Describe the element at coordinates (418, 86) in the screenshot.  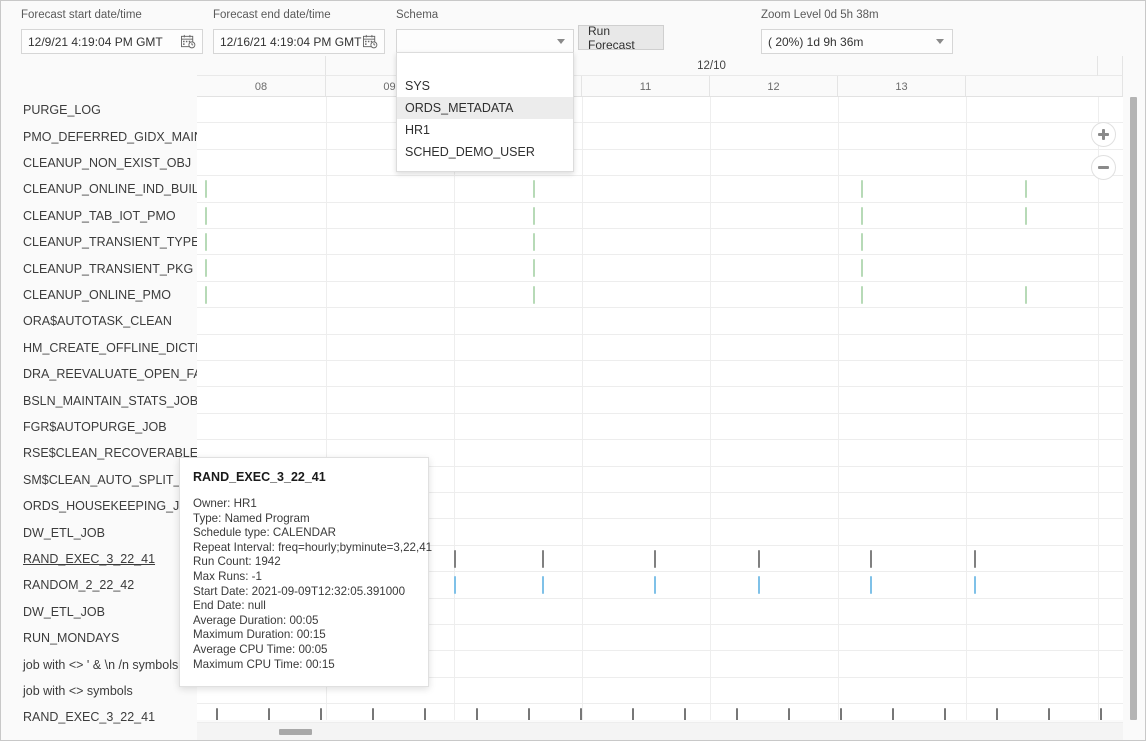
I see `schema-option: SYS` at that location.